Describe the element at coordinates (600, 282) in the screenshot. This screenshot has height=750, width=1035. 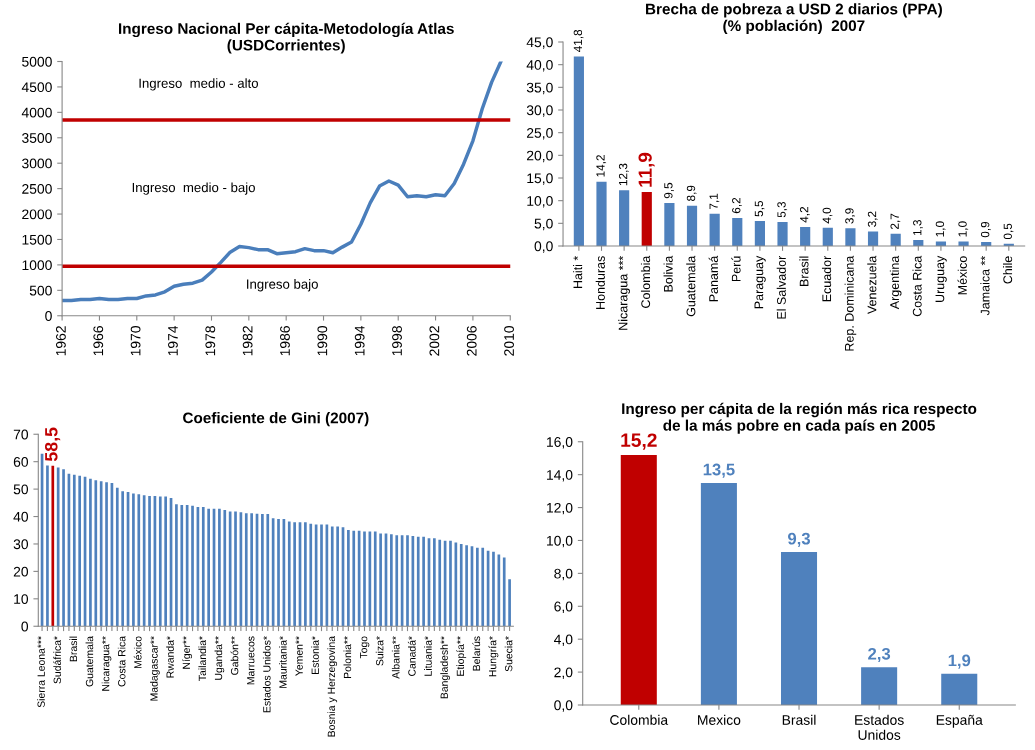
I see `x-tick-label: Honduras` at that location.